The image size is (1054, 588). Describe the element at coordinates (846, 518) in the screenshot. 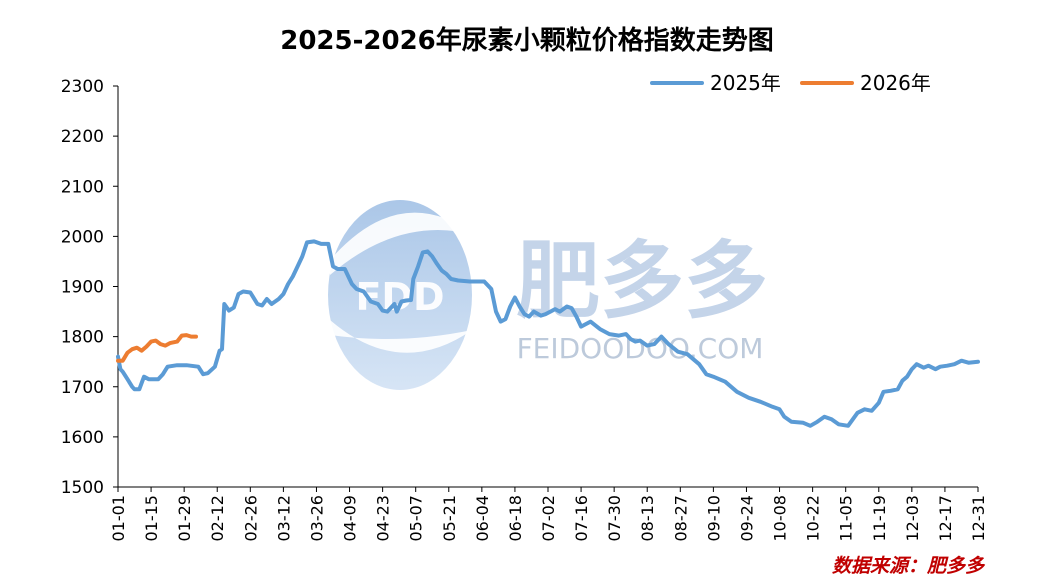

I see `x-tick-label: 11-05` at that location.